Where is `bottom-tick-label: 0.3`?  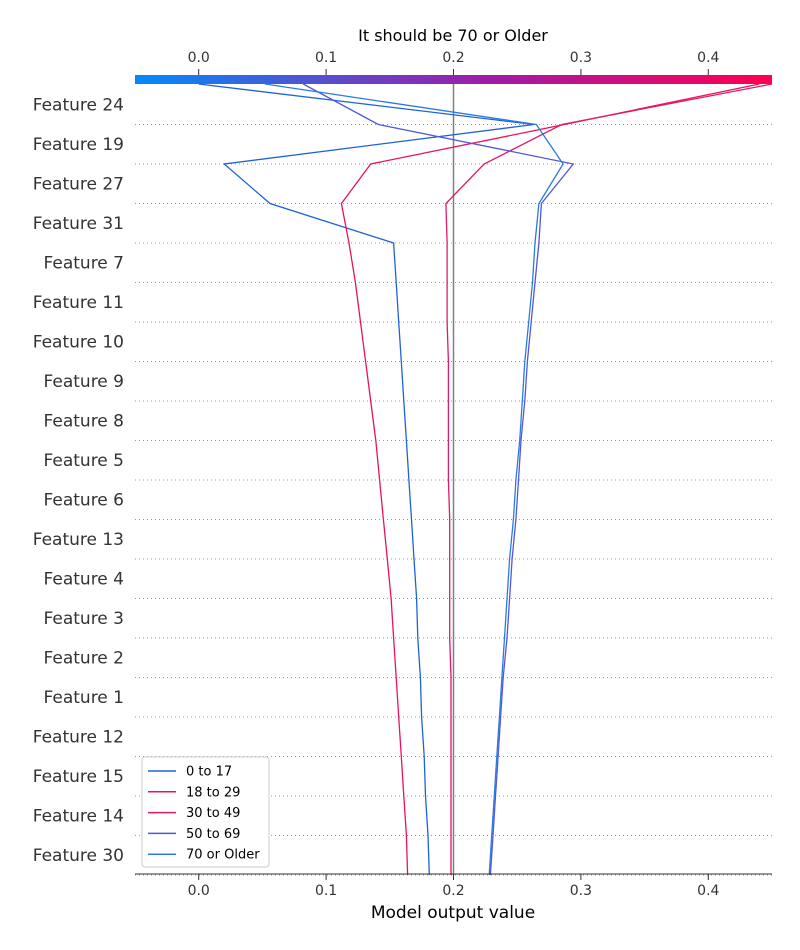
bottom-tick-label: 0.3 is located at coordinates (581, 891).